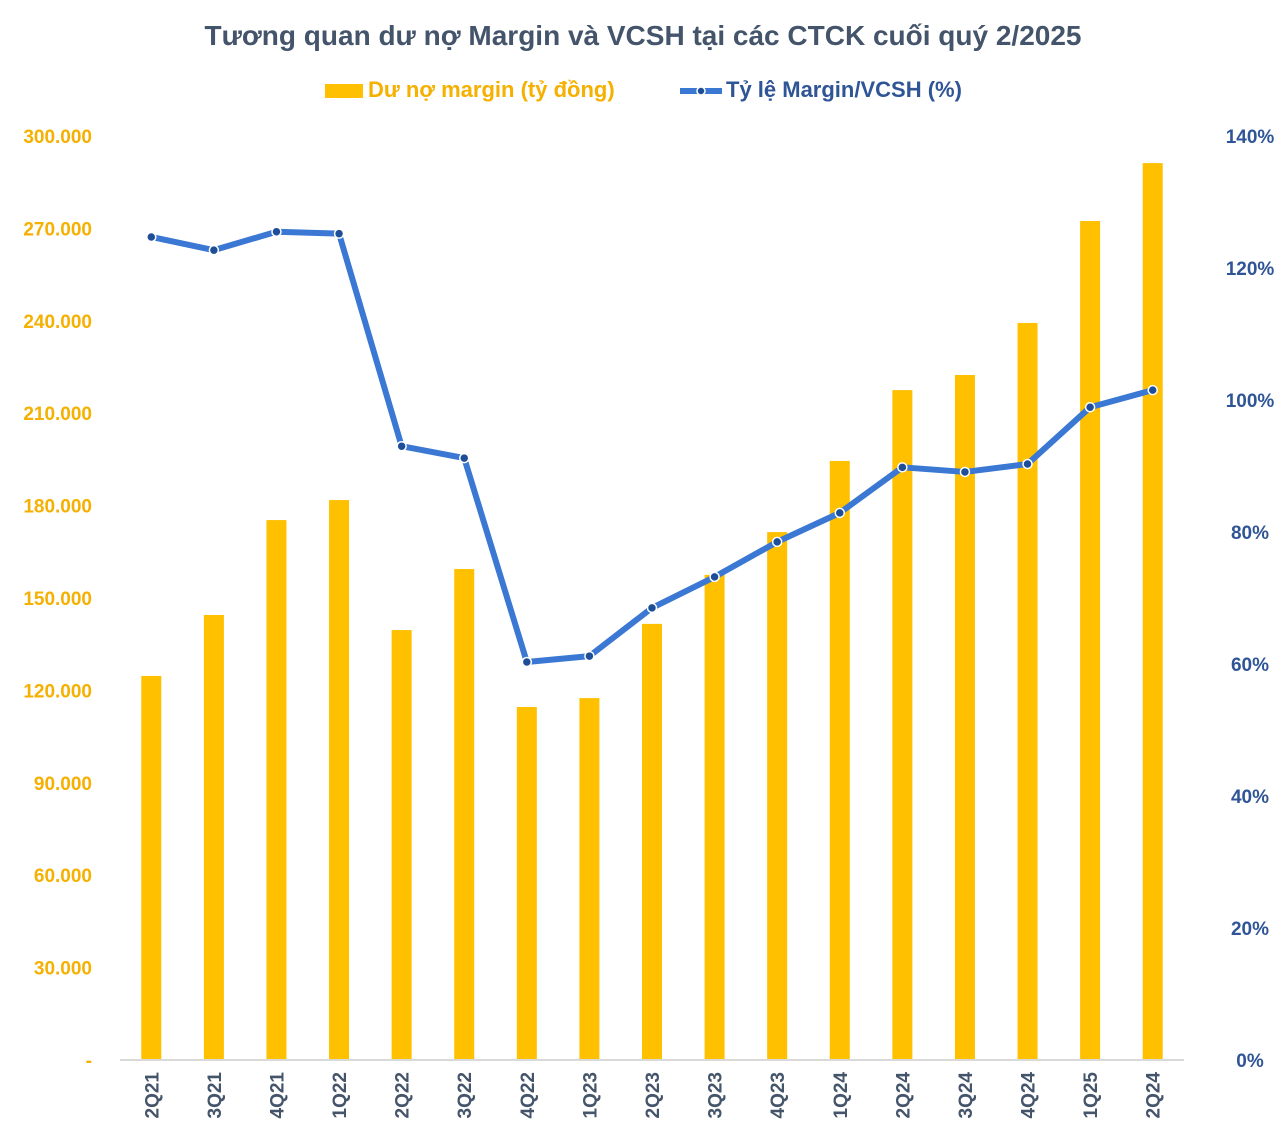 This screenshot has width=1286, height=1146. I want to click on y-right-tick: 140%, so click(1250, 137).